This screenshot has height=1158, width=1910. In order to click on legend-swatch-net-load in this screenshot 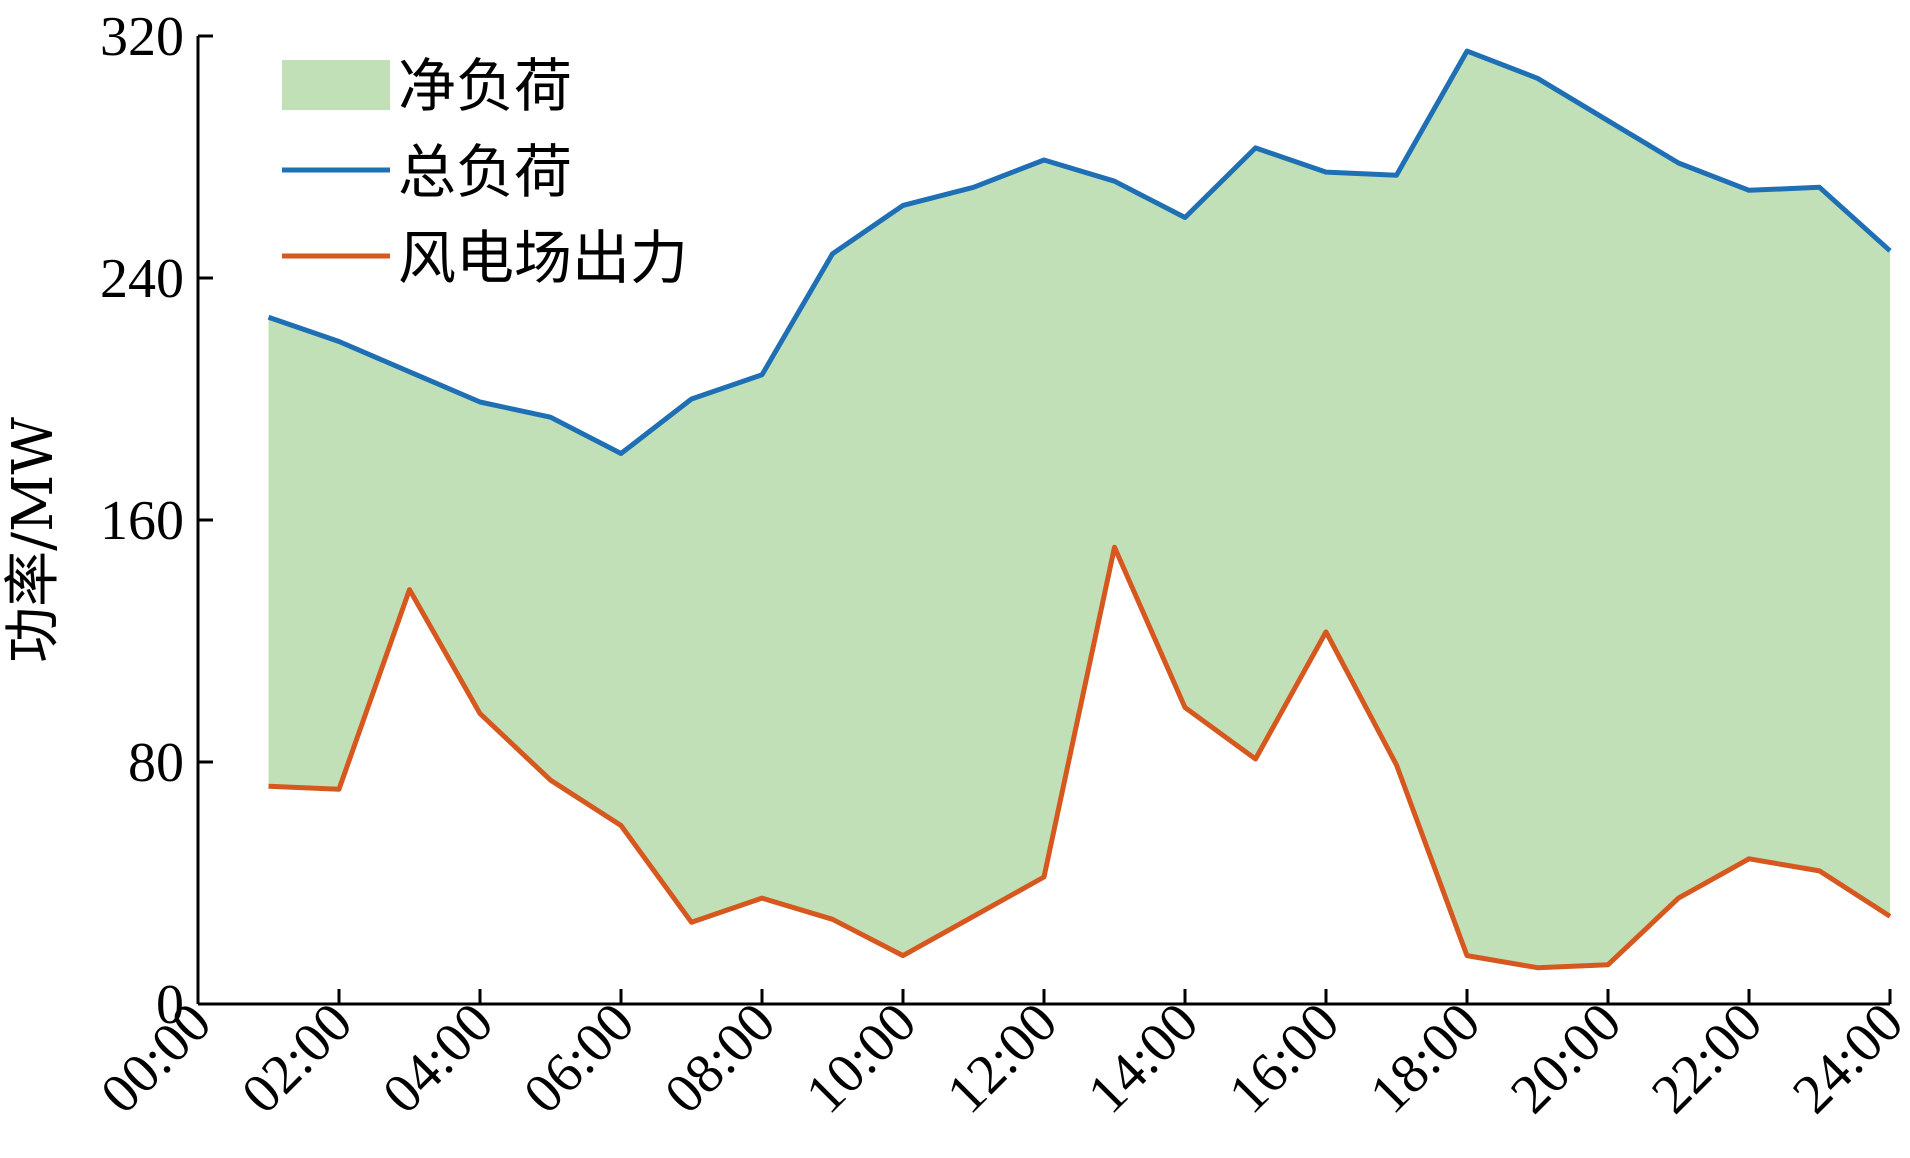, I will do `click(336, 85)`.